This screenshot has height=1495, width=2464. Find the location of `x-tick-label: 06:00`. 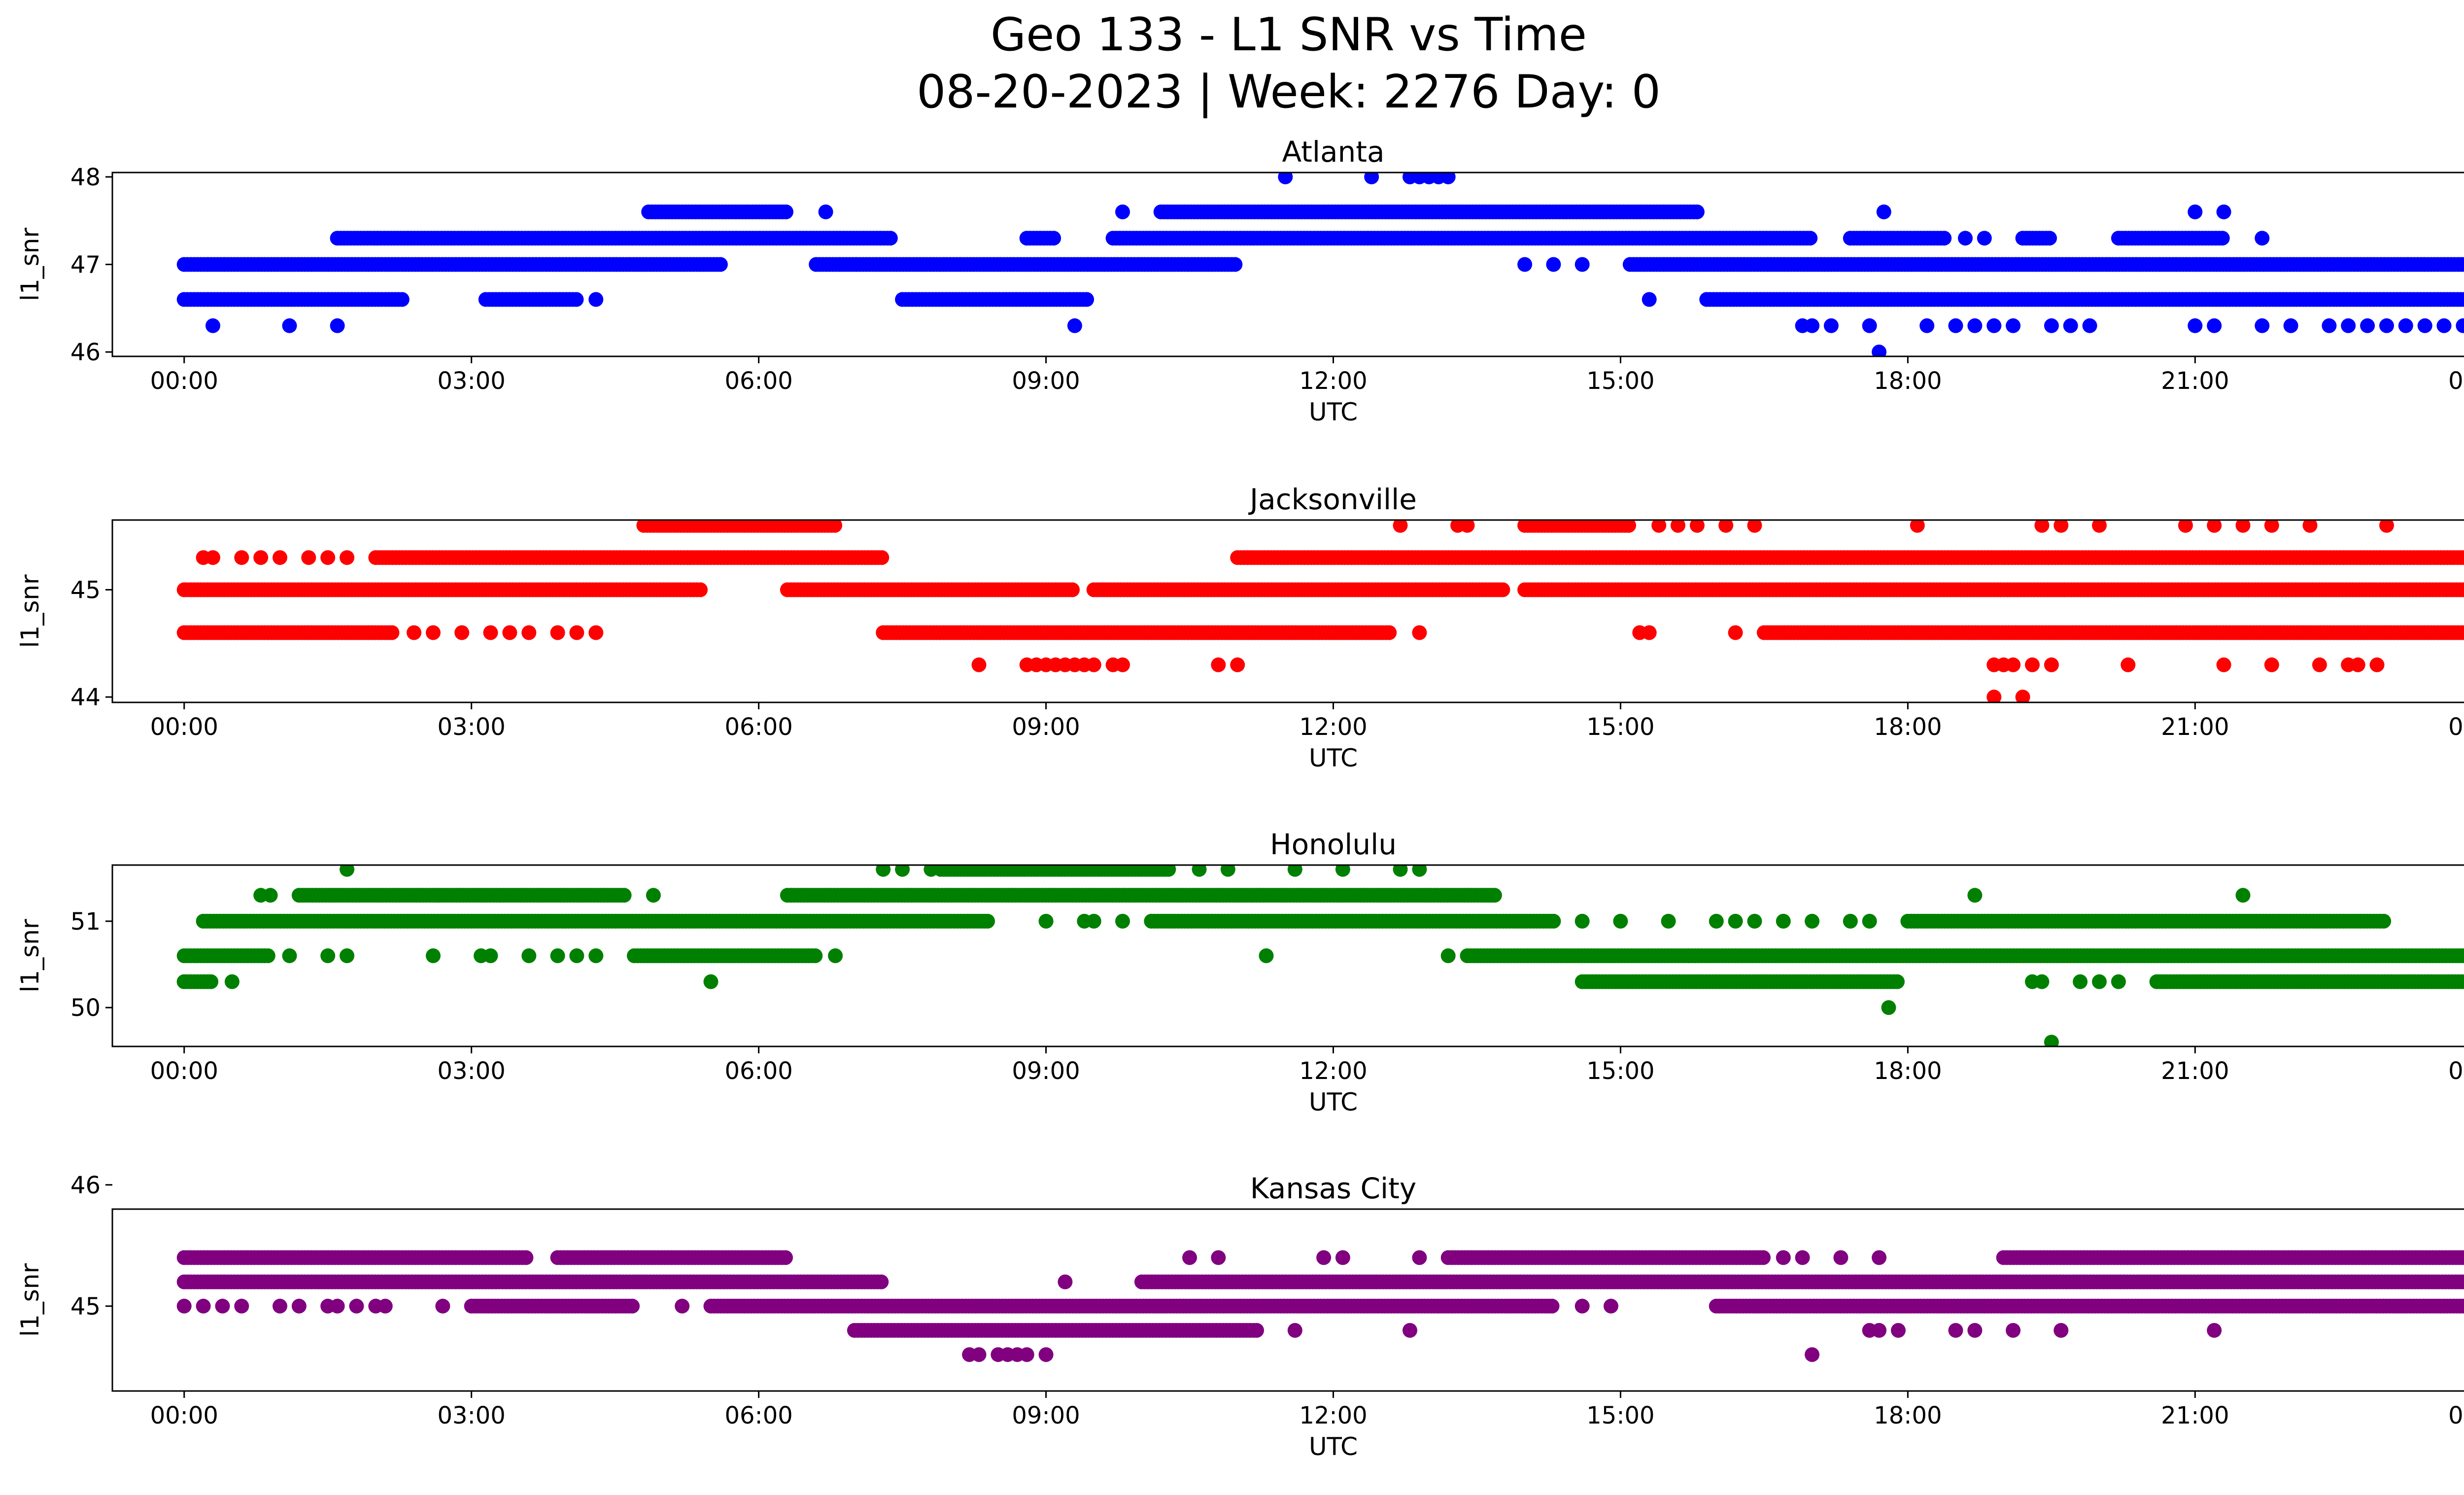

x-tick-label: 06:00 is located at coordinates (758, 381).